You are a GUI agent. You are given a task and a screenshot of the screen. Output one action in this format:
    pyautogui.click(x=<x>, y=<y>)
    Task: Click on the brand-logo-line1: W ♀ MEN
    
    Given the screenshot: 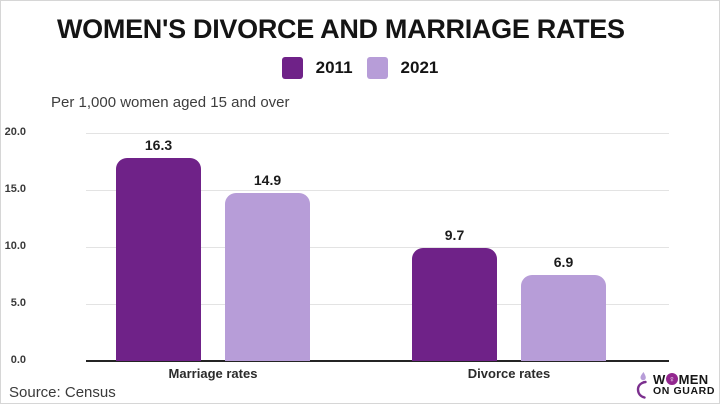 What is the action you would take?
    pyautogui.click(x=681, y=379)
    